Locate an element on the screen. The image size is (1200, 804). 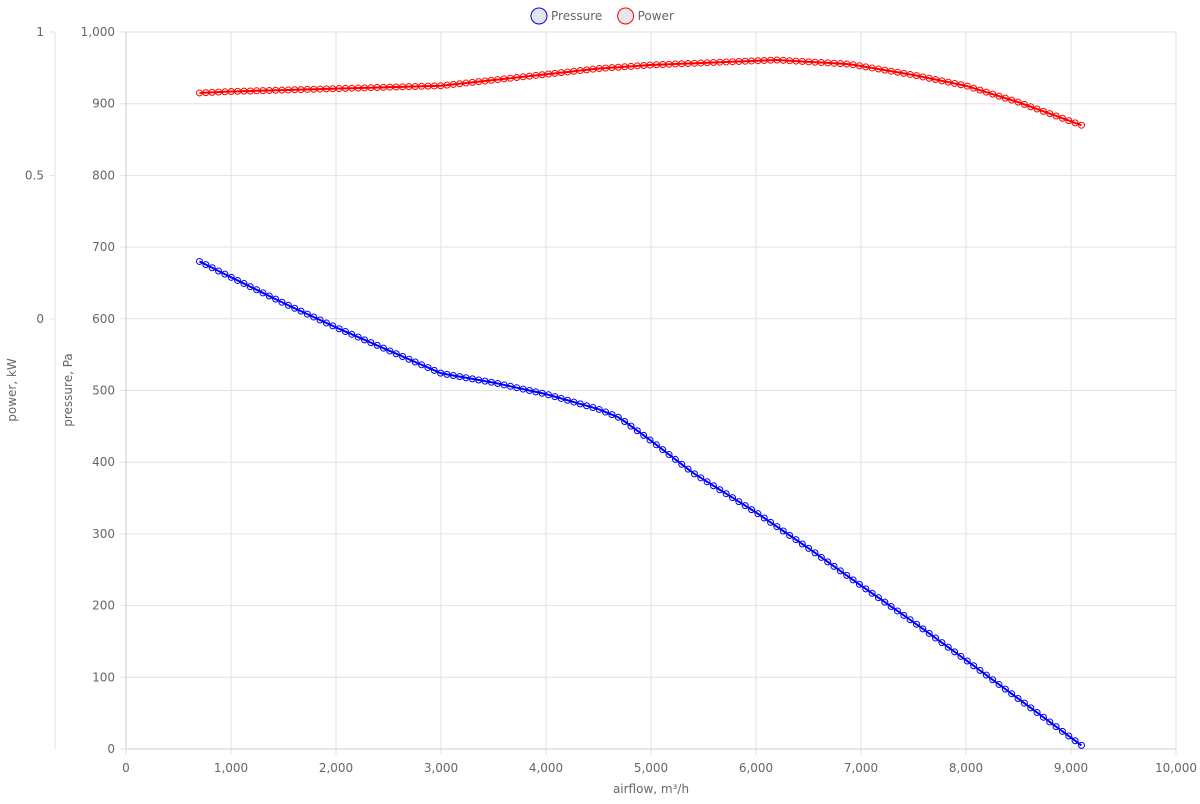
legend-marker-pressure is located at coordinates (539, 16).